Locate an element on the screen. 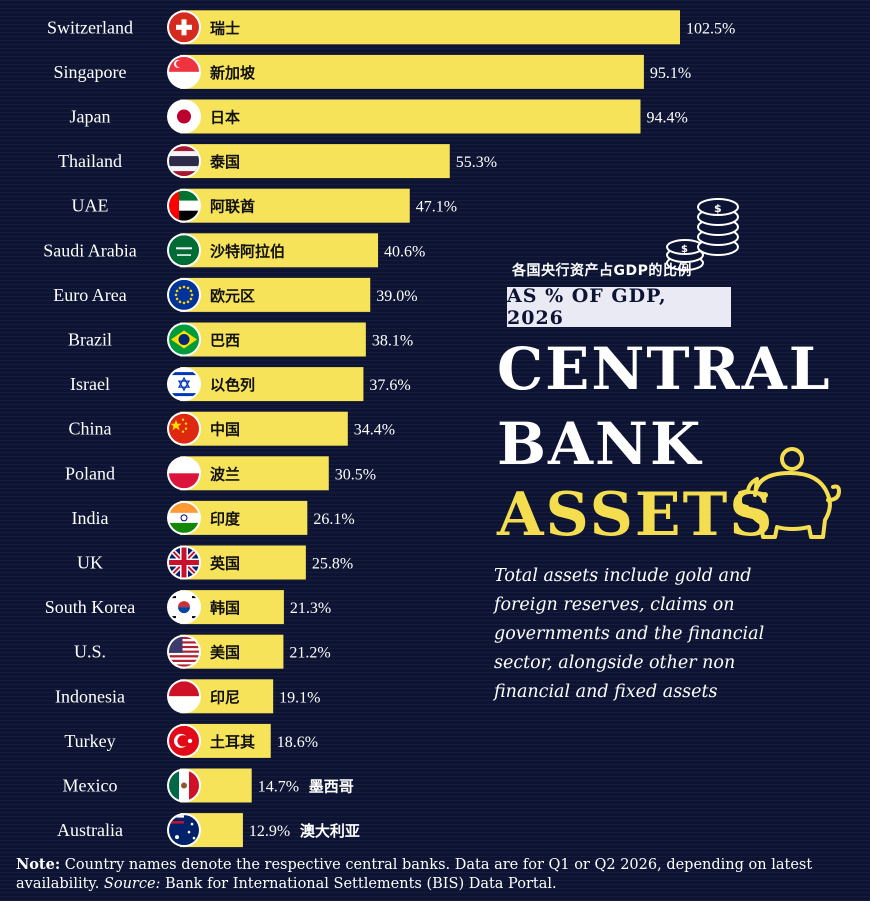 The image size is (870, 901). bar-row: South Korea 韩国 21.3% is located at coordinates (188, 607).